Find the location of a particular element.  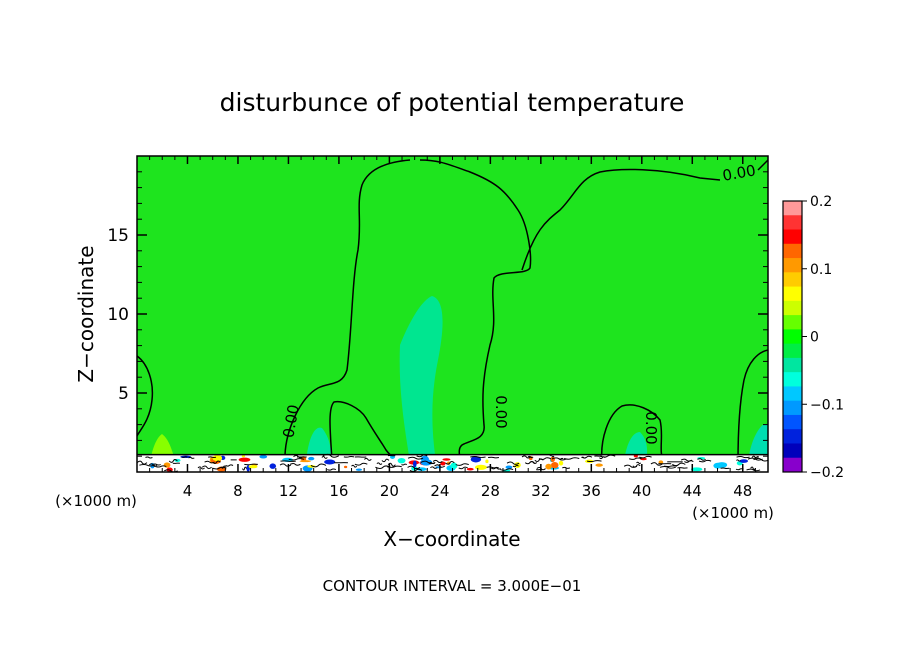

bottom-boundary-noise is located at coordinates (452, 462).